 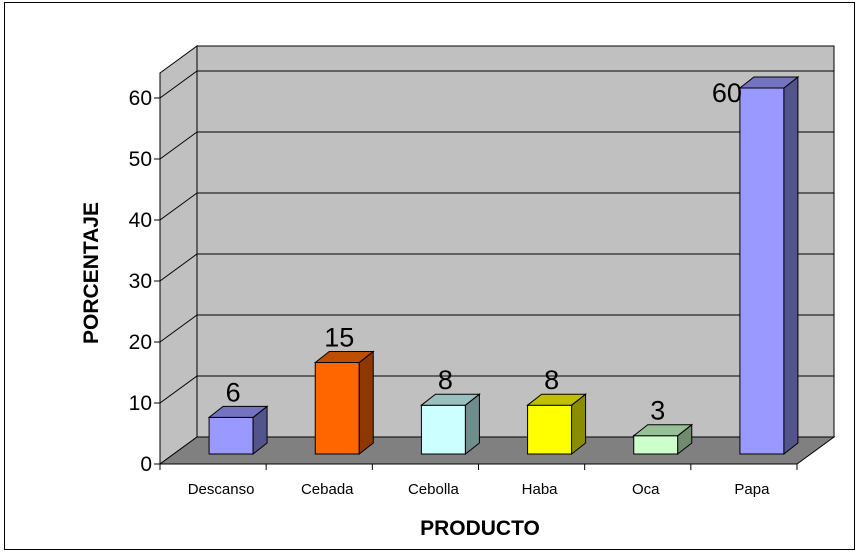 I want to click on data-label: 6, so click(x=233, y=392).